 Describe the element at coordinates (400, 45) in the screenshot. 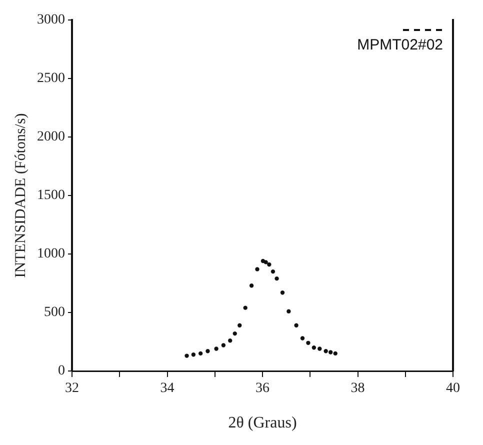

I see `legend-label: MPMT02#02` at that location.